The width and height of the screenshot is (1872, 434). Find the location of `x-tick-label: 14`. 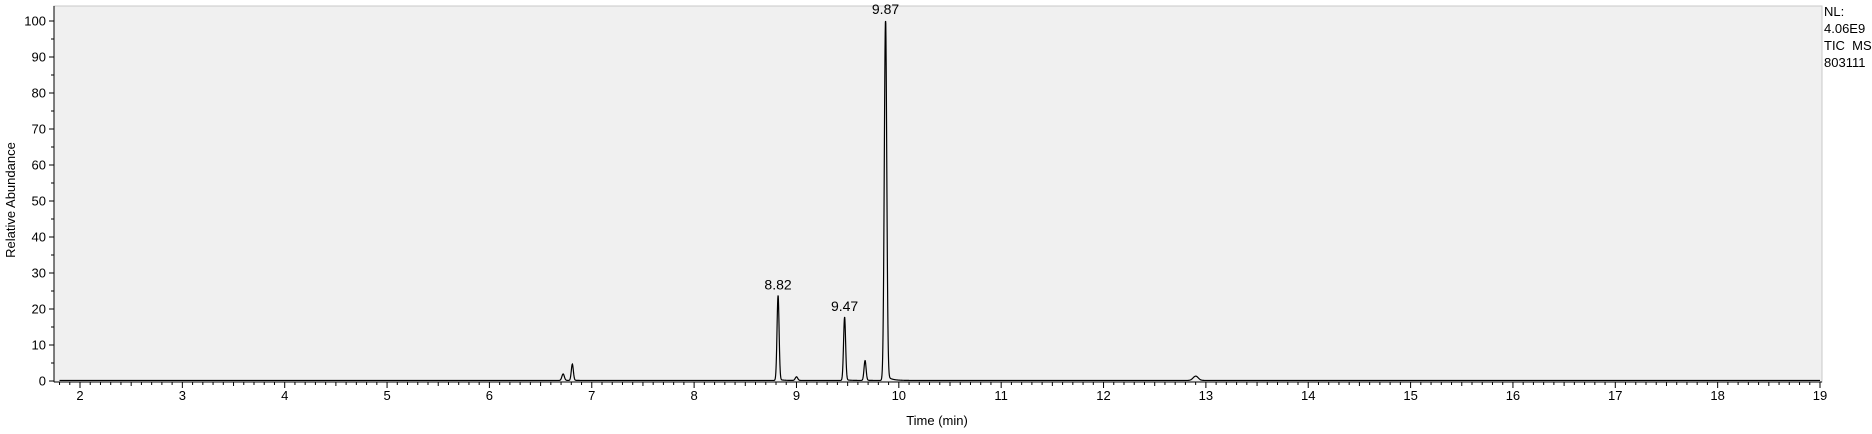

x-tick-label: 14 is located at coordinates (1308, 395).